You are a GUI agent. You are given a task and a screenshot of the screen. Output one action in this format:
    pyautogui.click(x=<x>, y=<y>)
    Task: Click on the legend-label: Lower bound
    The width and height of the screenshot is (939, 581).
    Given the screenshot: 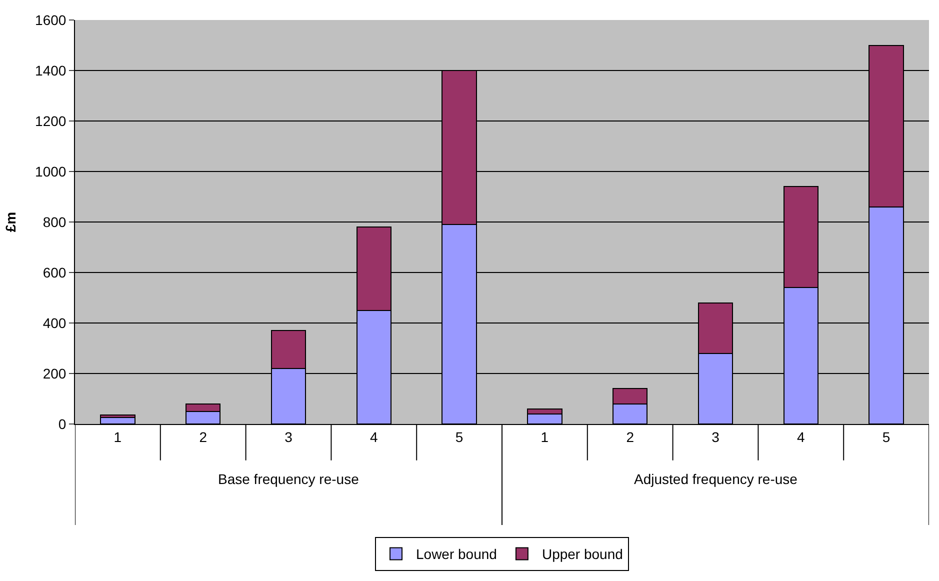 What is the action you would take?
    pyautogui.click(x=456, y=554)
    